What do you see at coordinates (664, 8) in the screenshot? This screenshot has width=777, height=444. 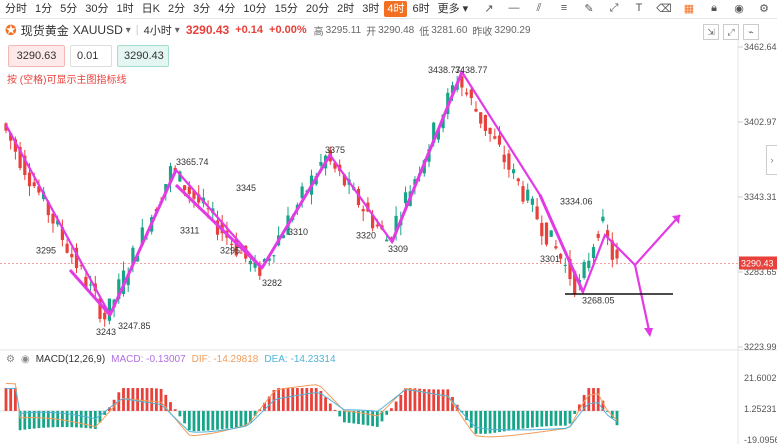 I see `eraser-icon: ⌫` at bounding box center [664, 8].